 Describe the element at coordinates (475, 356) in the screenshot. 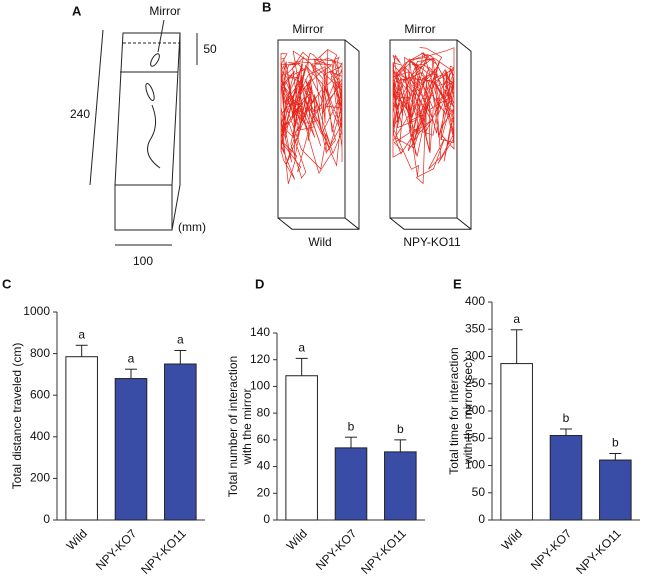

I see `y-tick-label: 300` at that location.